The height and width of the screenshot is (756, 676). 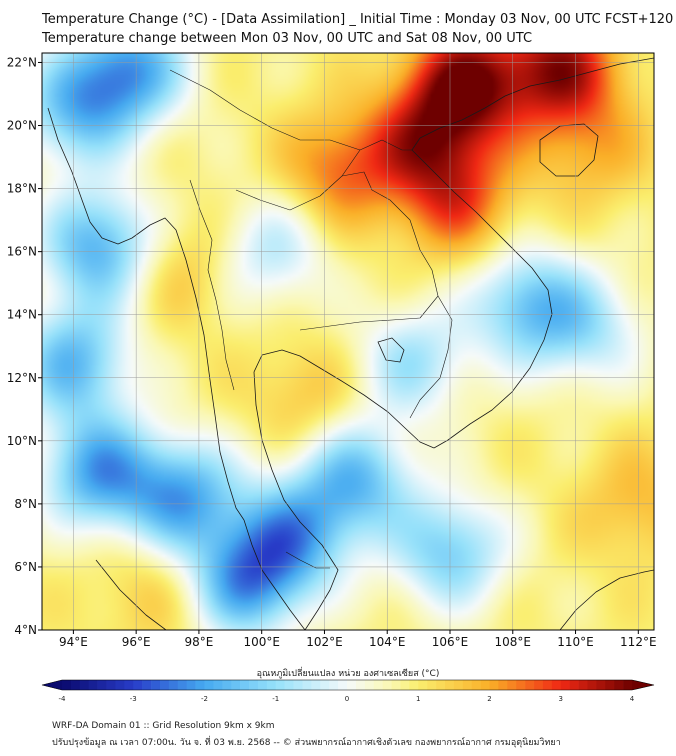 I want to click on colorbar-tick-label: -1, so click(x=275, y=699).